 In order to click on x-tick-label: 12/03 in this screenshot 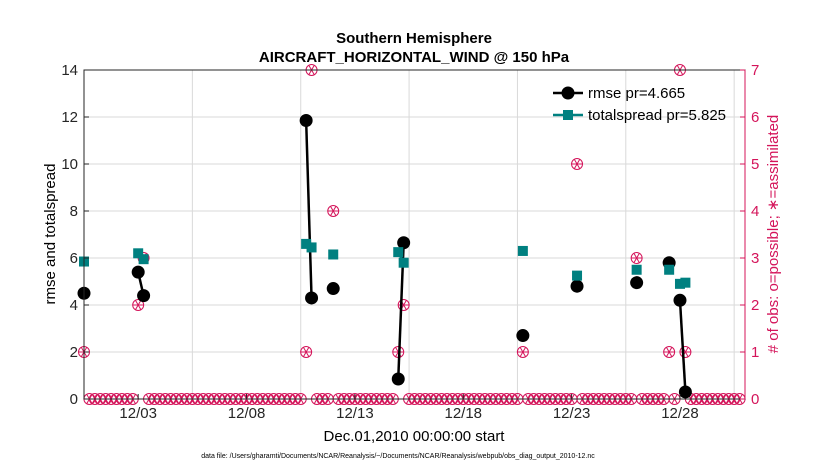, I will do `click(138, 413)`.